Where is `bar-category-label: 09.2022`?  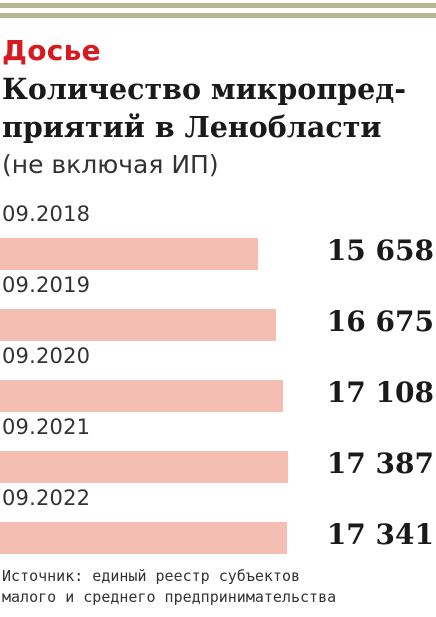
bar-category-label: 09.2022 is located at coordinates (46, 498).